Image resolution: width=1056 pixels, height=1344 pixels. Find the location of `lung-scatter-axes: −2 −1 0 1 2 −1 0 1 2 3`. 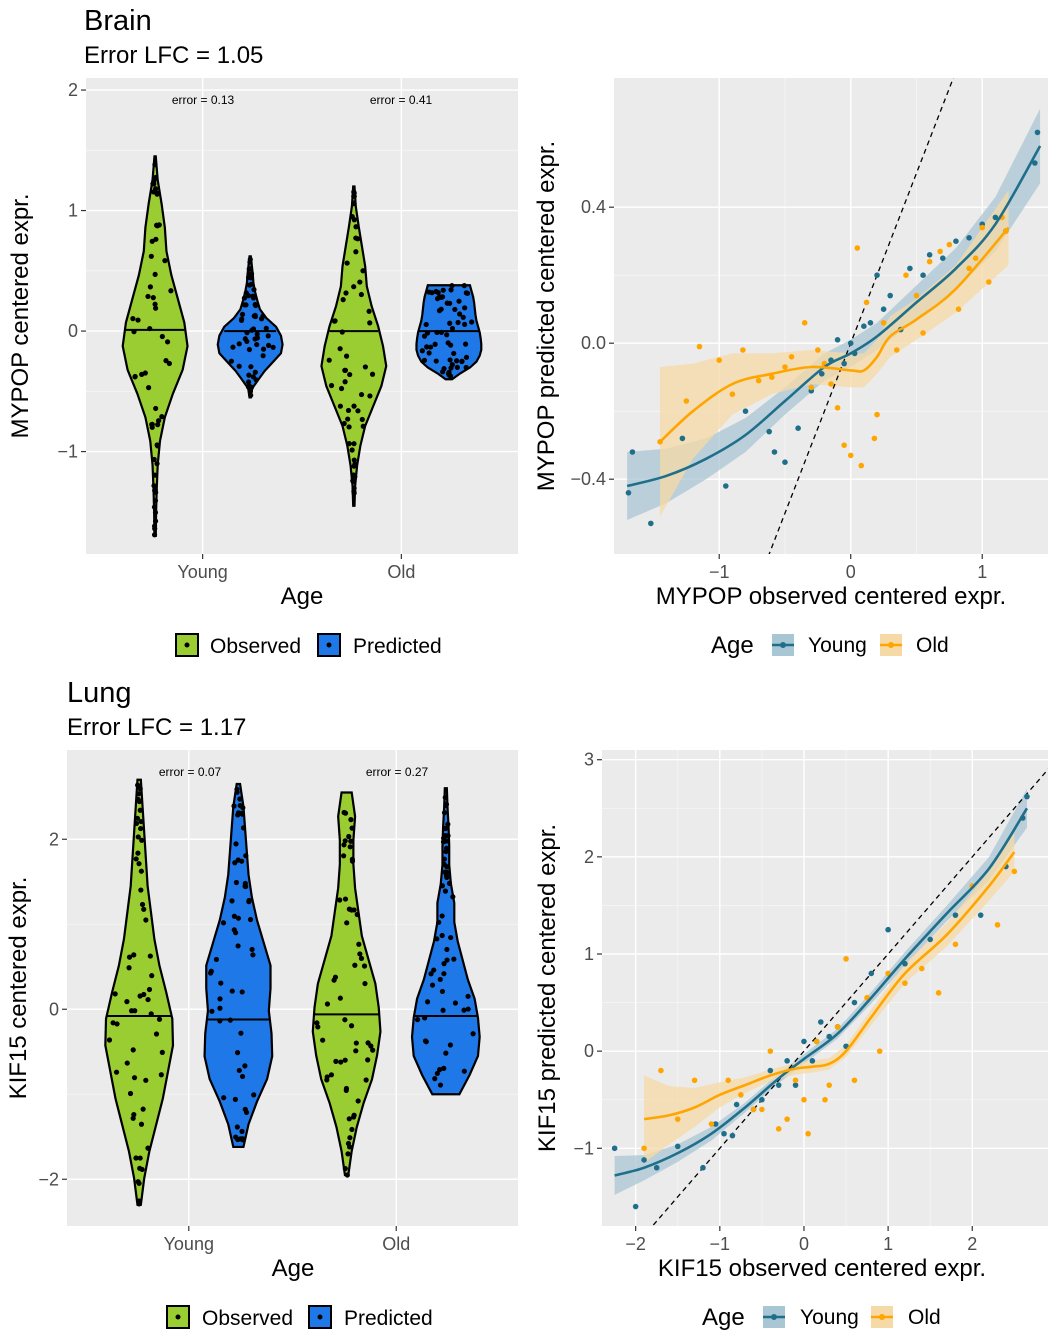

lung-scatter-axes: −2 −1 0 1 2 −1 0 1 2 3 is located at coordinates (775, 1002).